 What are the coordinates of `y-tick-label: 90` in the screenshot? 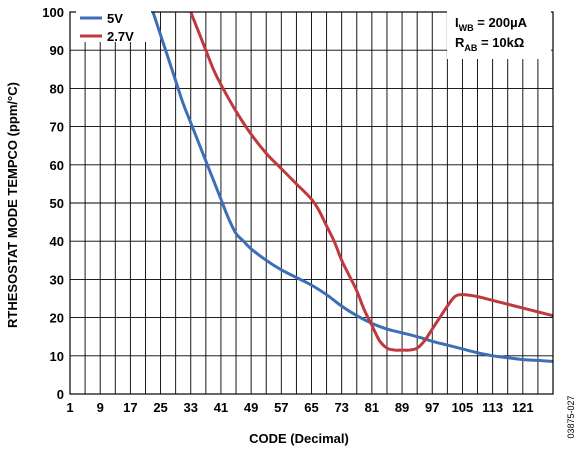 It's located at (57, 50).